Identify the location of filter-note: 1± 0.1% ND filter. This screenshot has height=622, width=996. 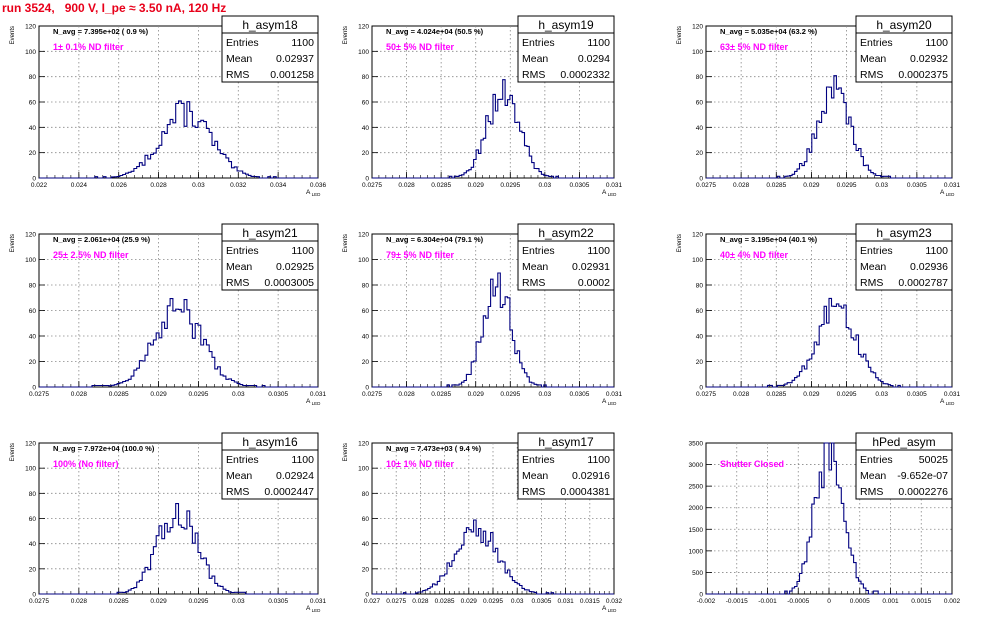
(88, 47).